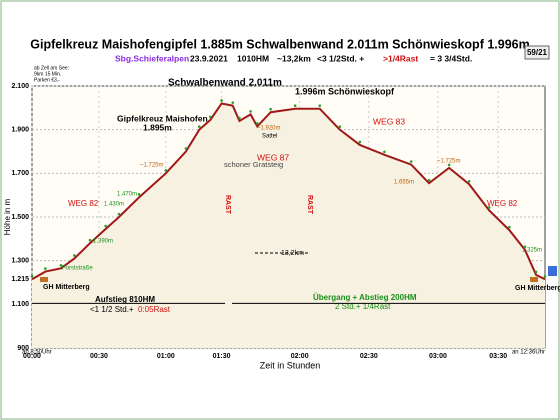 This screenshot has width=560, height=420. I want to click on x-tick-label: 00:00, so click(32, 356).